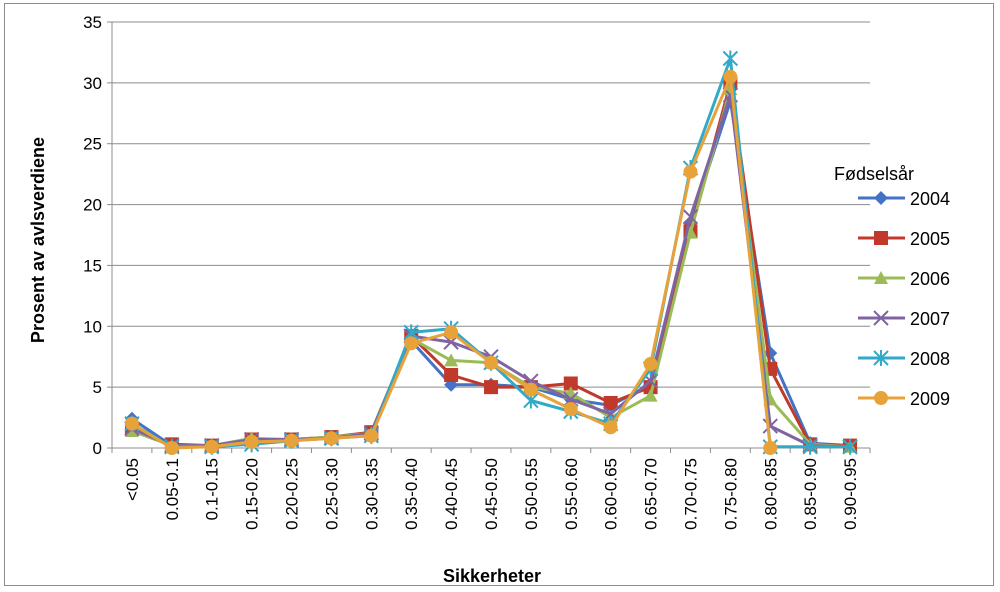 The width and height of the screenshot is (1000, 592). What do you see at coordinates (92, 205) in the screenshot?
I see `y-tick-label: 20` at bounding box center [92, 205].